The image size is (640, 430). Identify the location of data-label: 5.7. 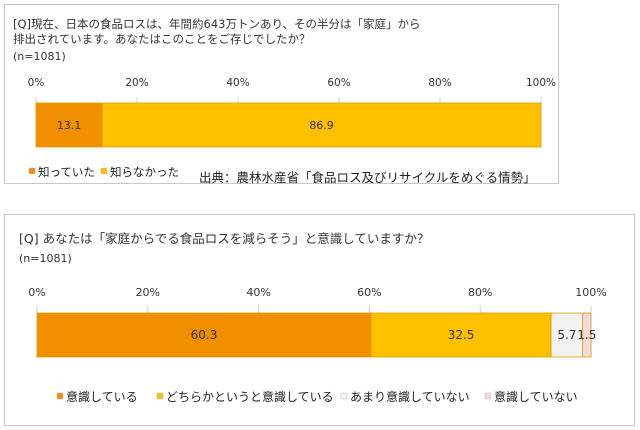
(566, 335).